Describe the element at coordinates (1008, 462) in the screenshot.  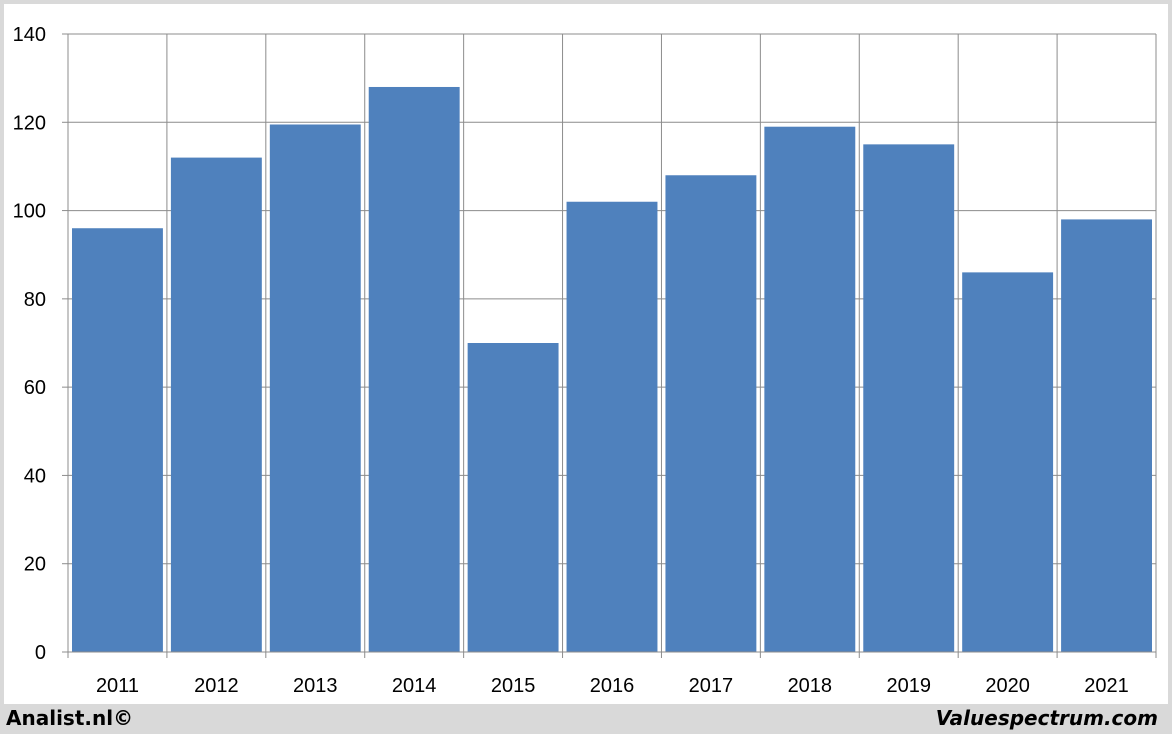
I see `bar-2020` at that location.